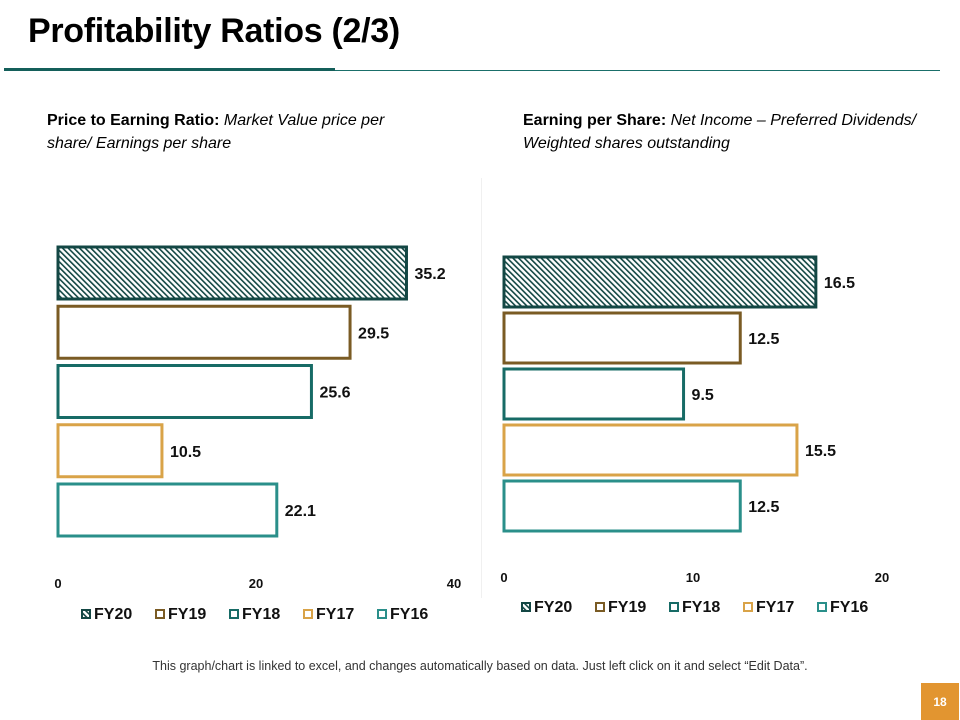 The image size is (960, 720). What do you see at coordinates (110, 451) in the screenshot?
I see `pe-bar-fy17` at bounding box center [110, 451].